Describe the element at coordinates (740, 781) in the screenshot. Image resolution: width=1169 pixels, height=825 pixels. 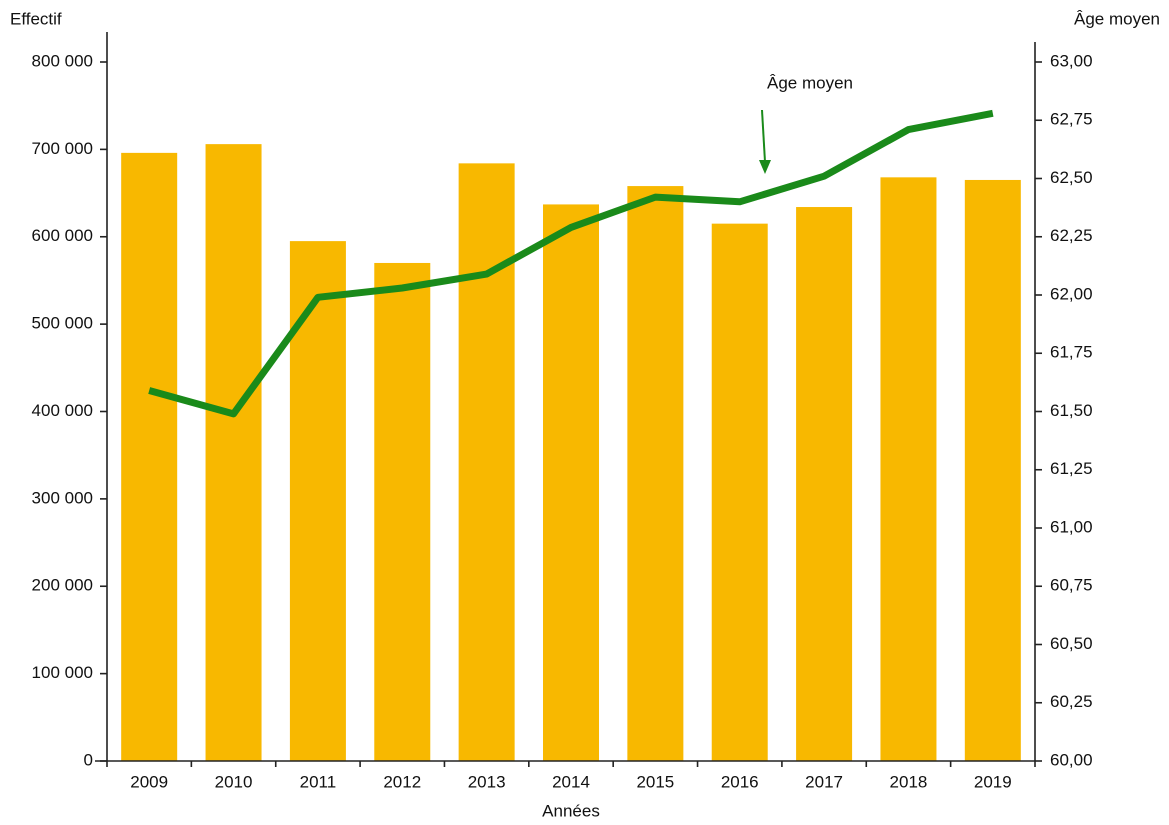
I see `x-tick-label: 2016` at that location.